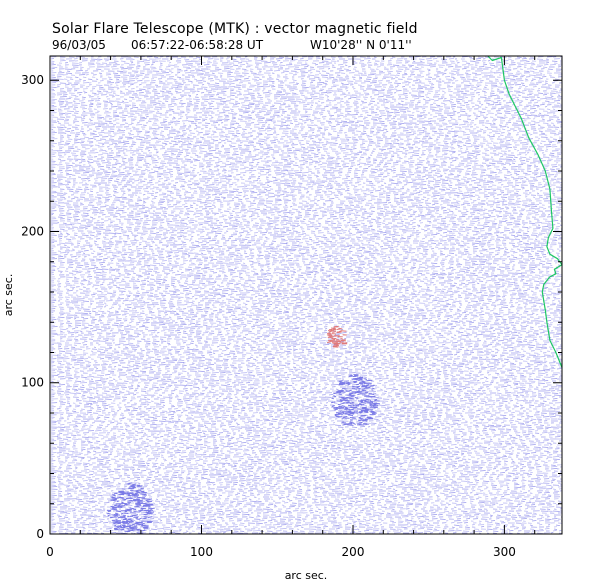 The width and height of the screenshot is (612, 585). Describe the element at coordinates (353, 552) in the screenshot. I see `x-tick-label: 200` at that location.